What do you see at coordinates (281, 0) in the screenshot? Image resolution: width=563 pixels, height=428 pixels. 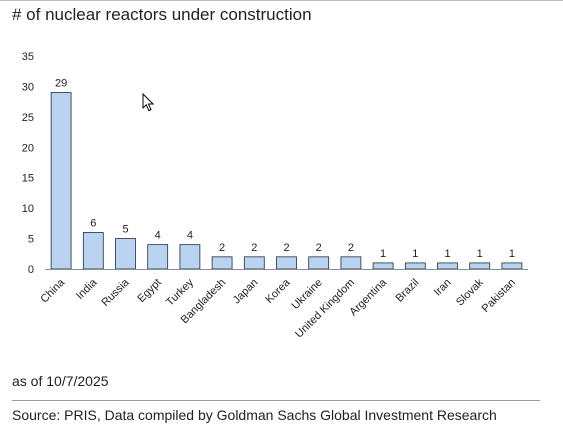 I see `top-border` at bounding box center [281, 0].